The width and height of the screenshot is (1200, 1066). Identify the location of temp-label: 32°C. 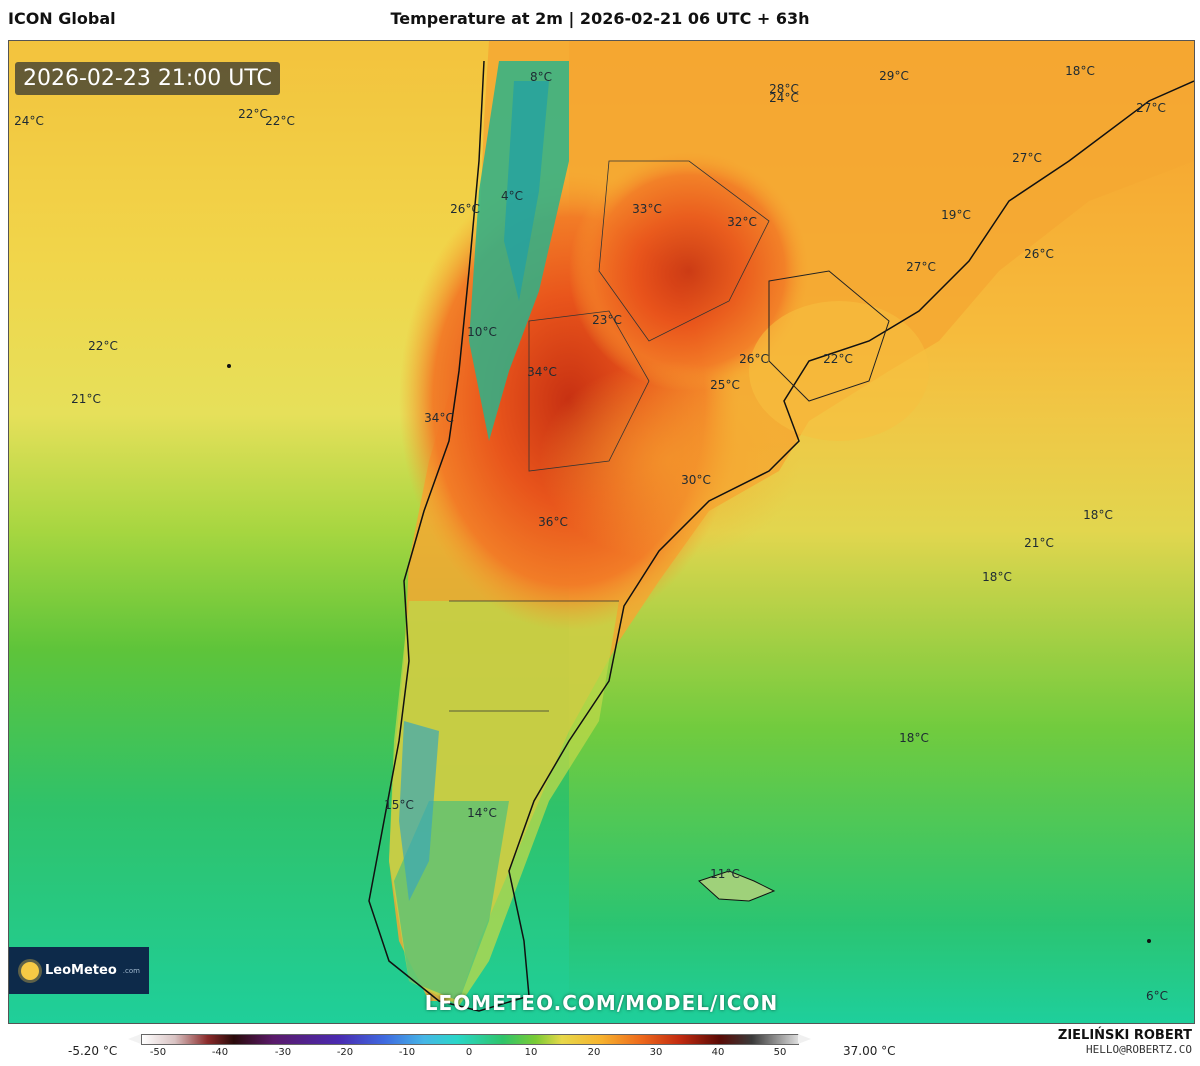
(742, 222).